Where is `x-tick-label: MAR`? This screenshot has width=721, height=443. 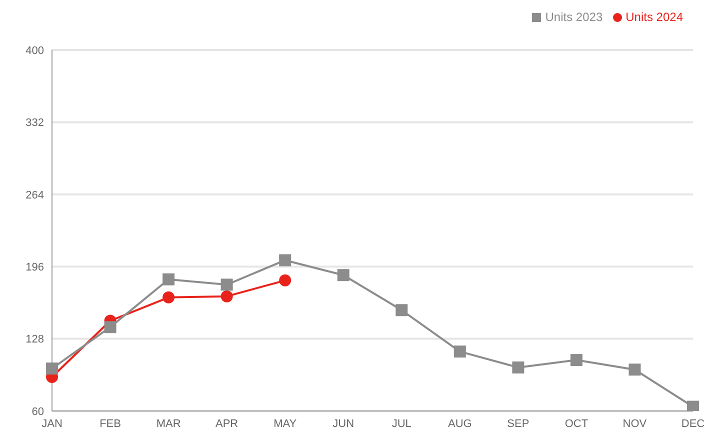 x-tick-label: MAR is located at coordinates (168, 424).